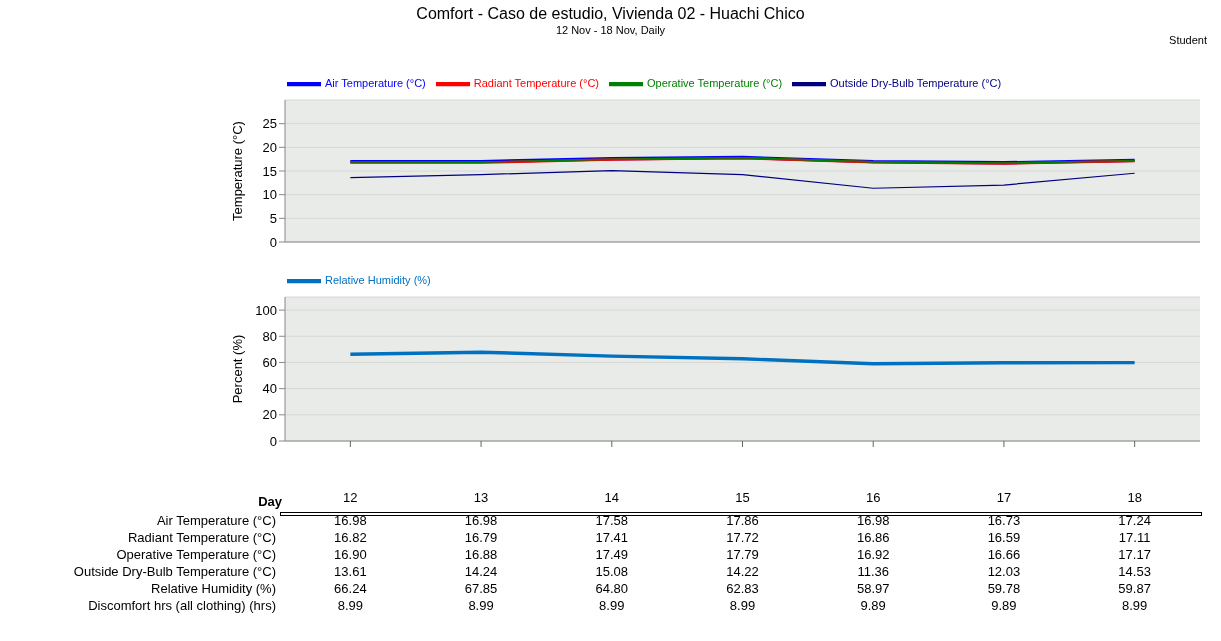 The height and width of the screenshot is (641, 1221). I want to click on data-label: 17.72, so click(742, 537).